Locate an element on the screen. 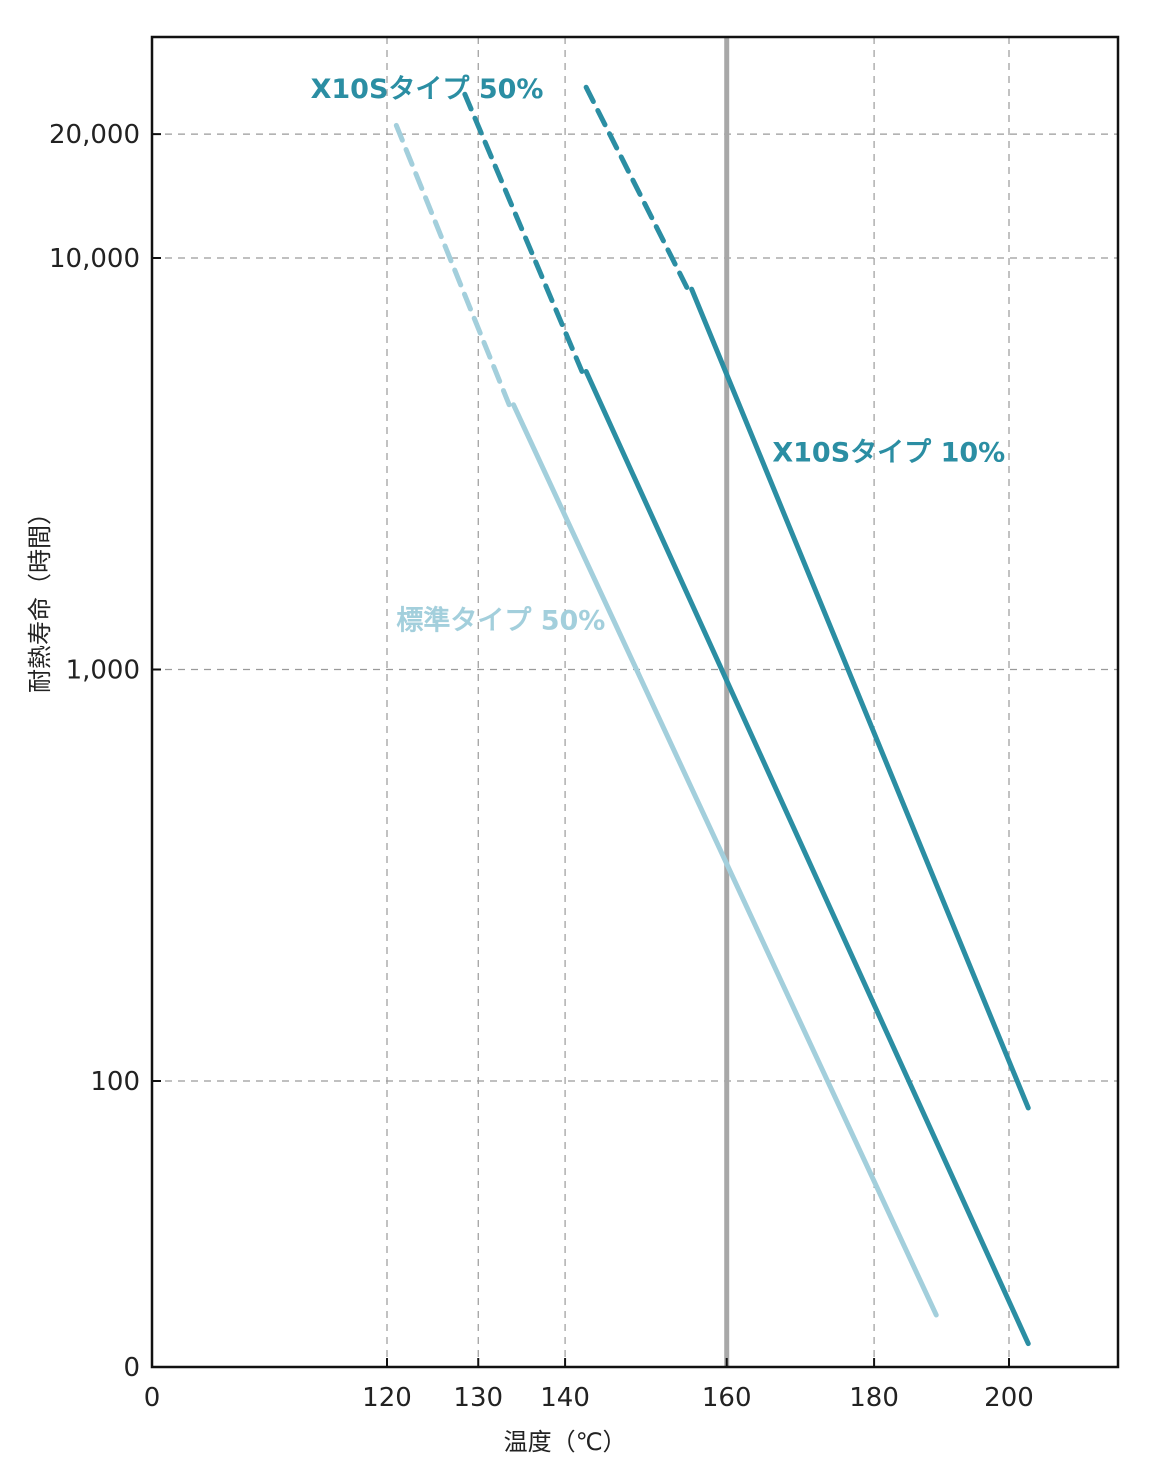  x-tick-label: 120 is located at coordinates (387, 1398).